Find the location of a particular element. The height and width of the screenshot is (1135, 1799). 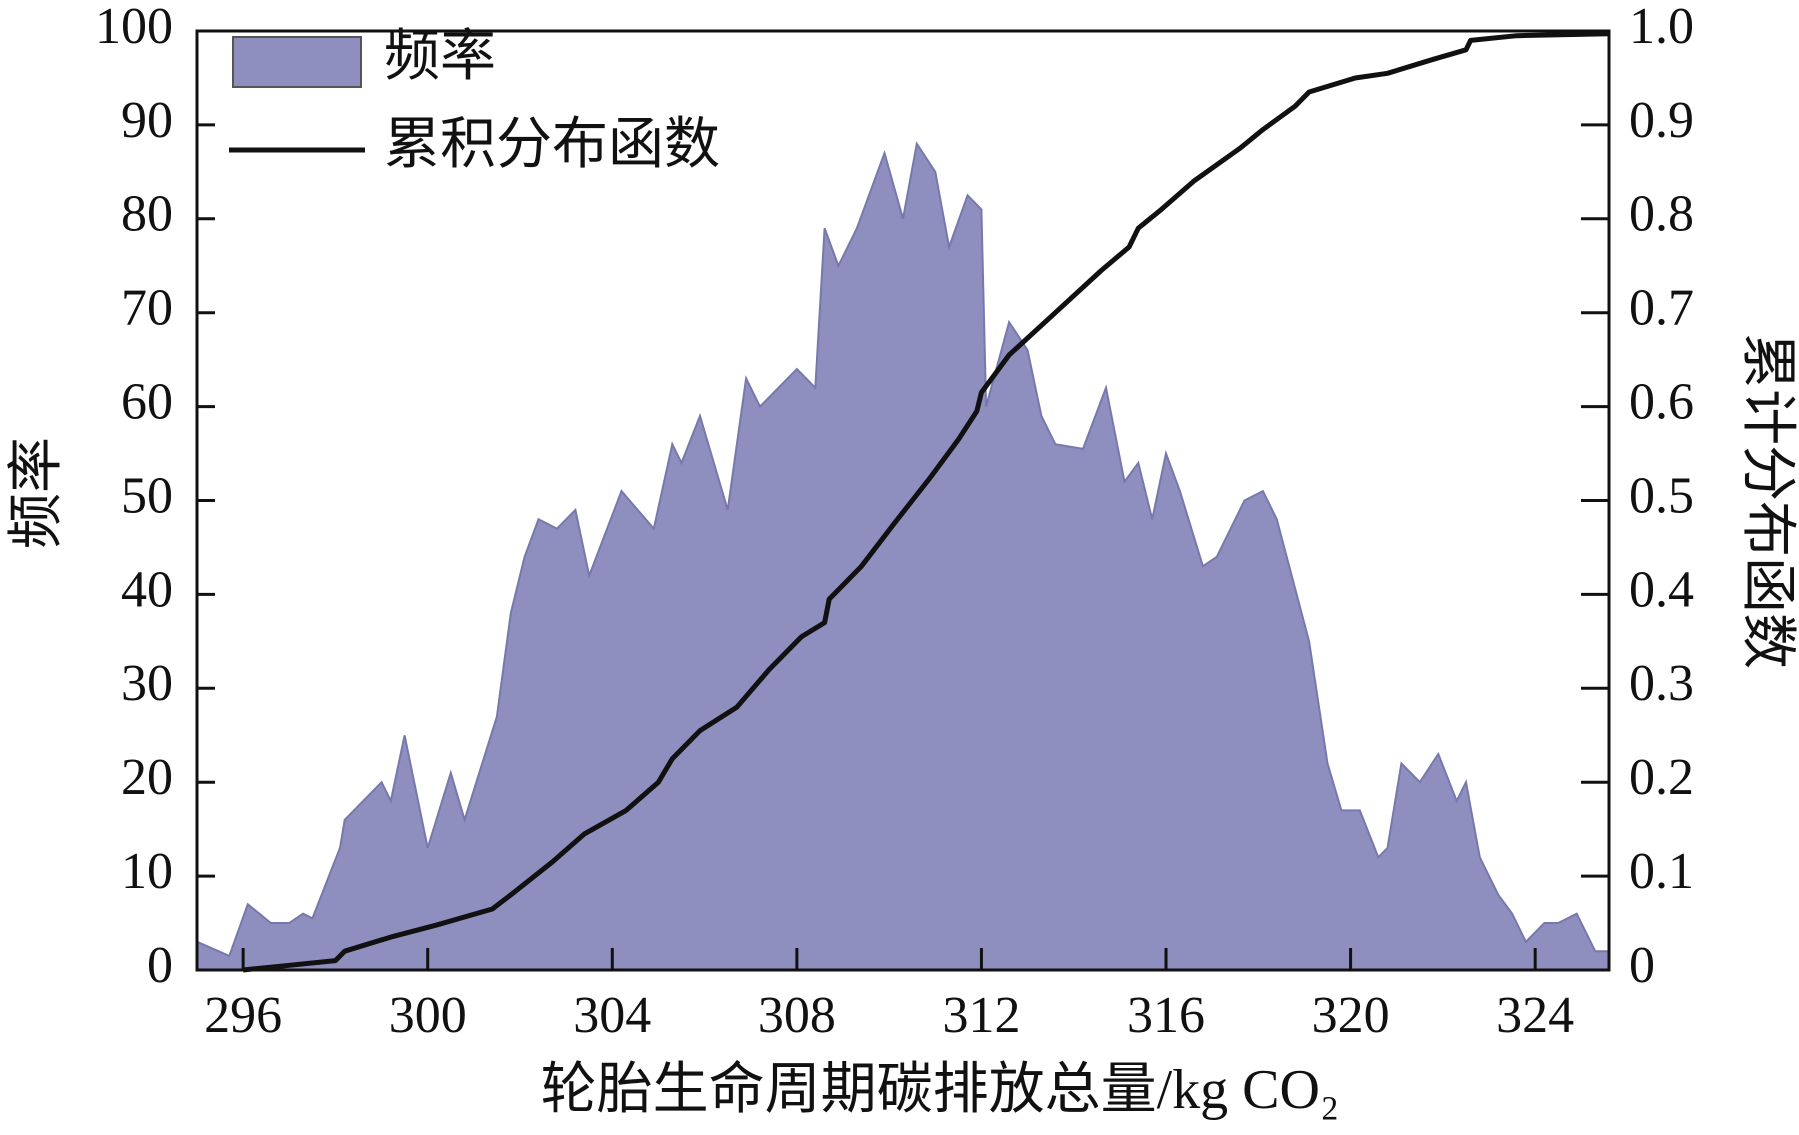

x-tick-label: 312 is located at coordinates (981, 1015).